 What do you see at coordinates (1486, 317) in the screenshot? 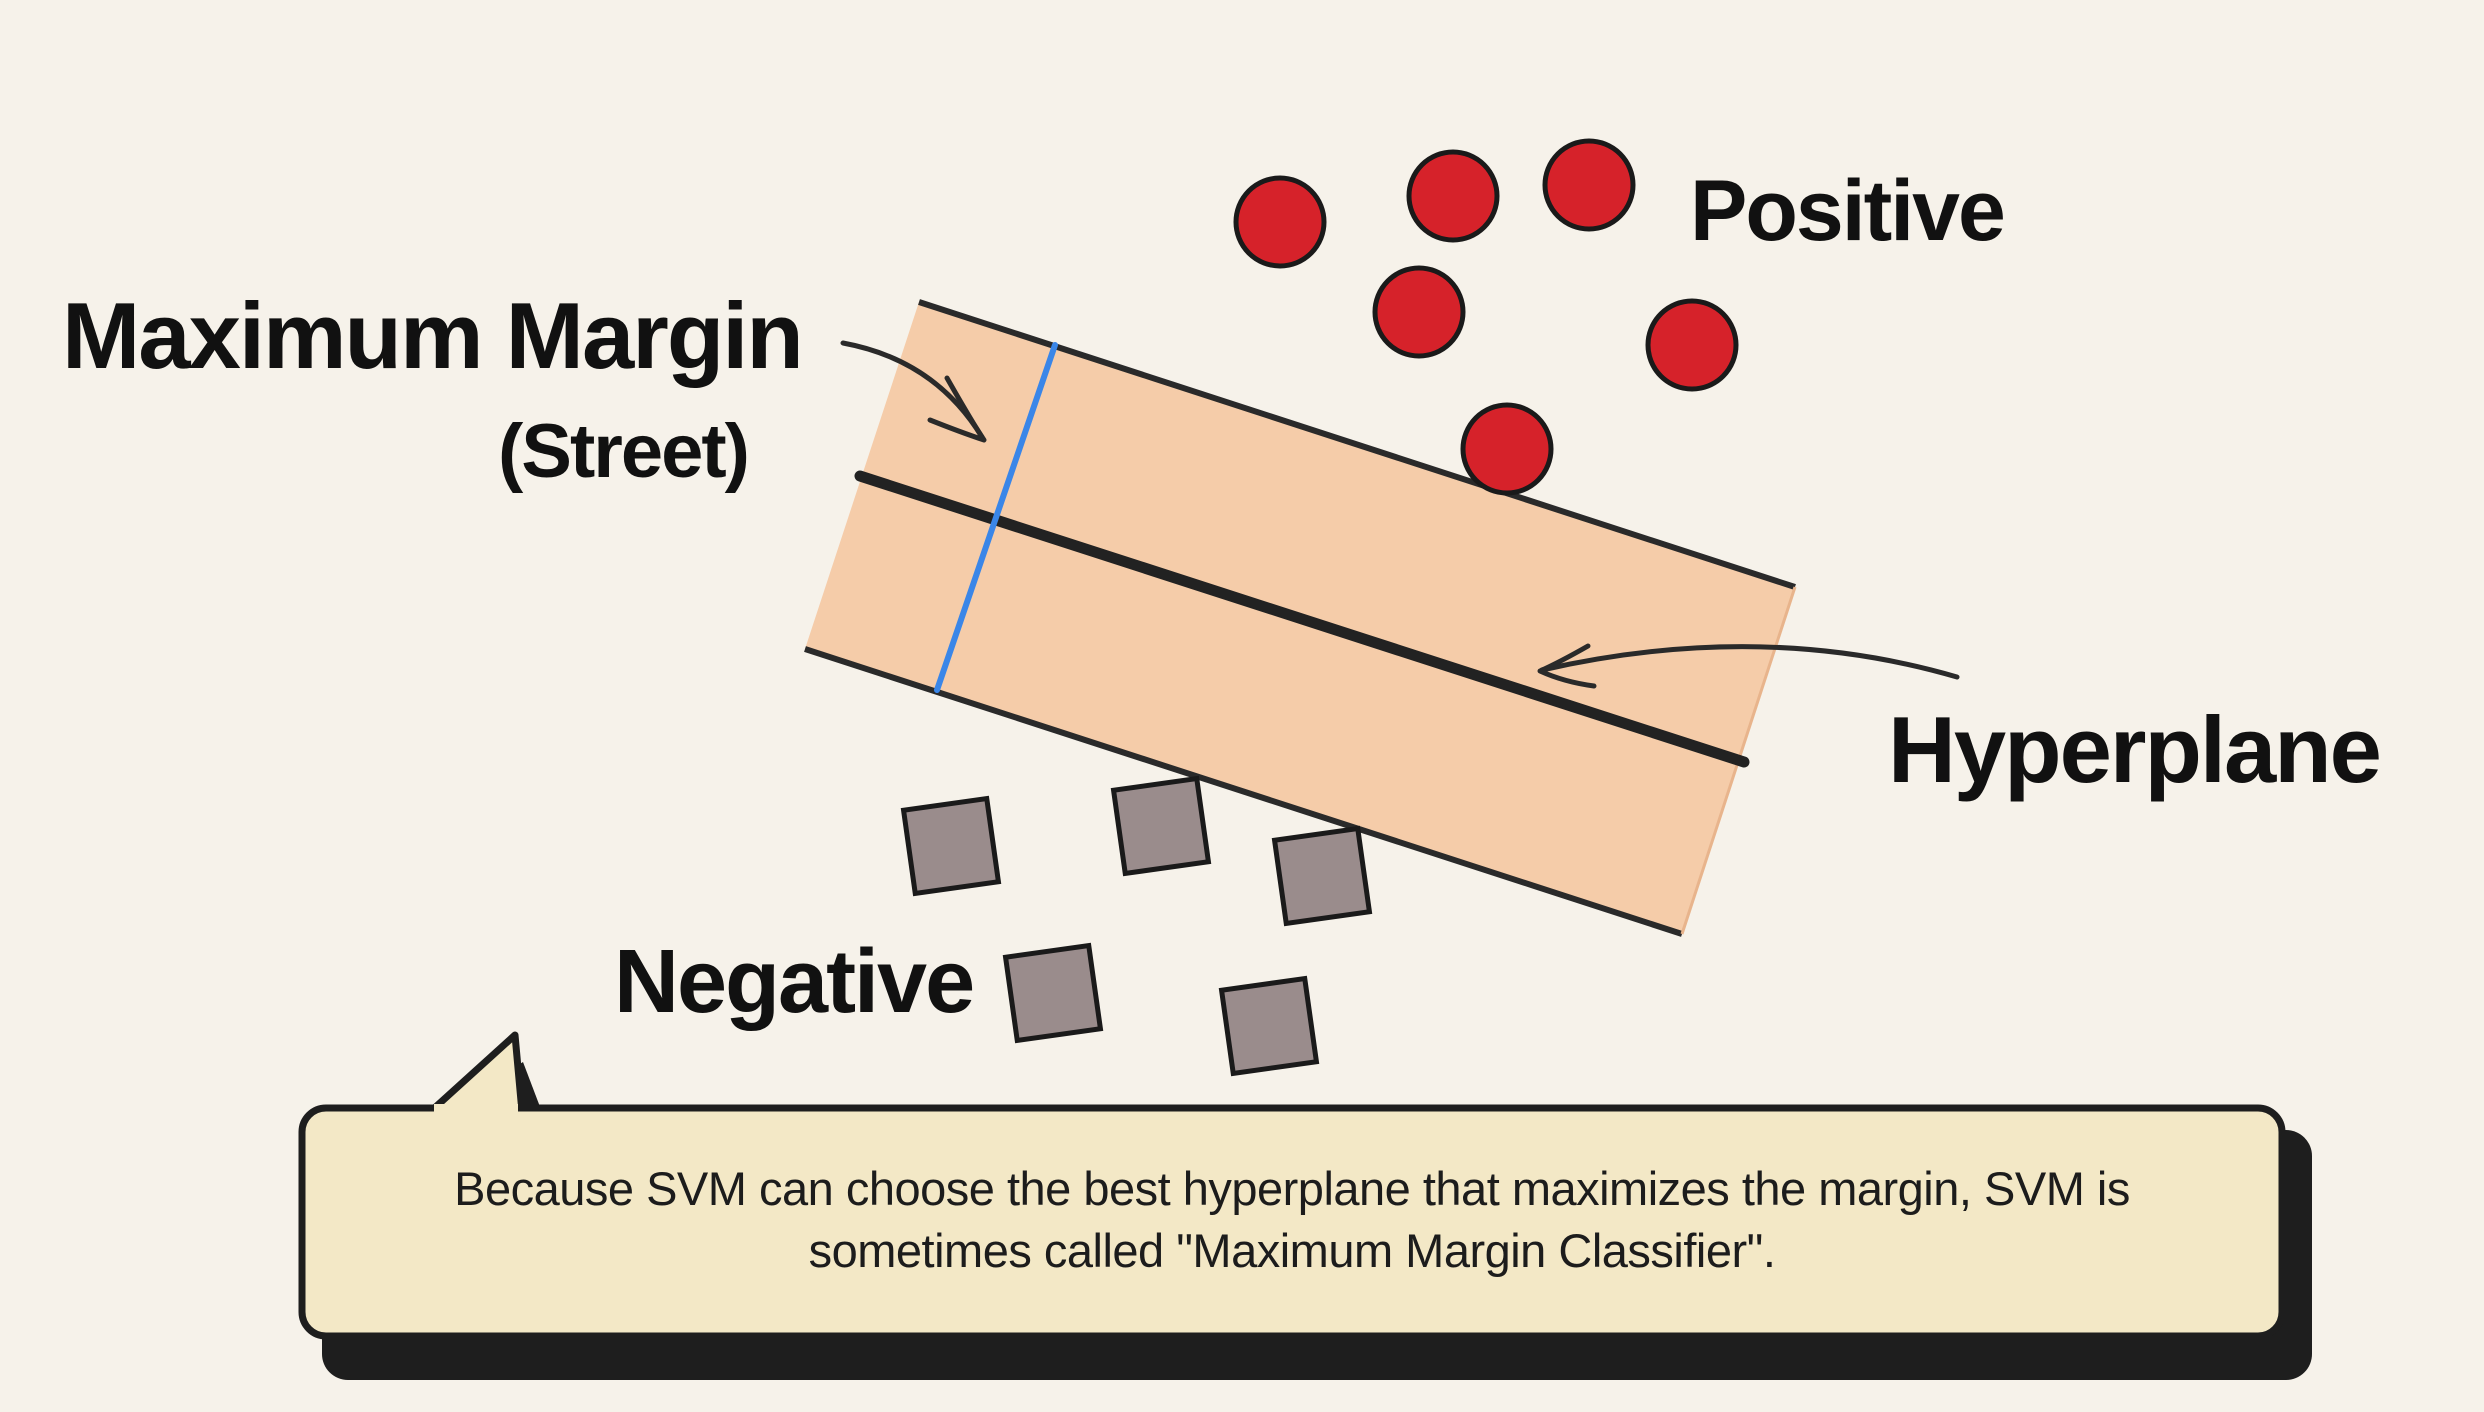
I see `positive-points` at bounding box center [1486, 317].